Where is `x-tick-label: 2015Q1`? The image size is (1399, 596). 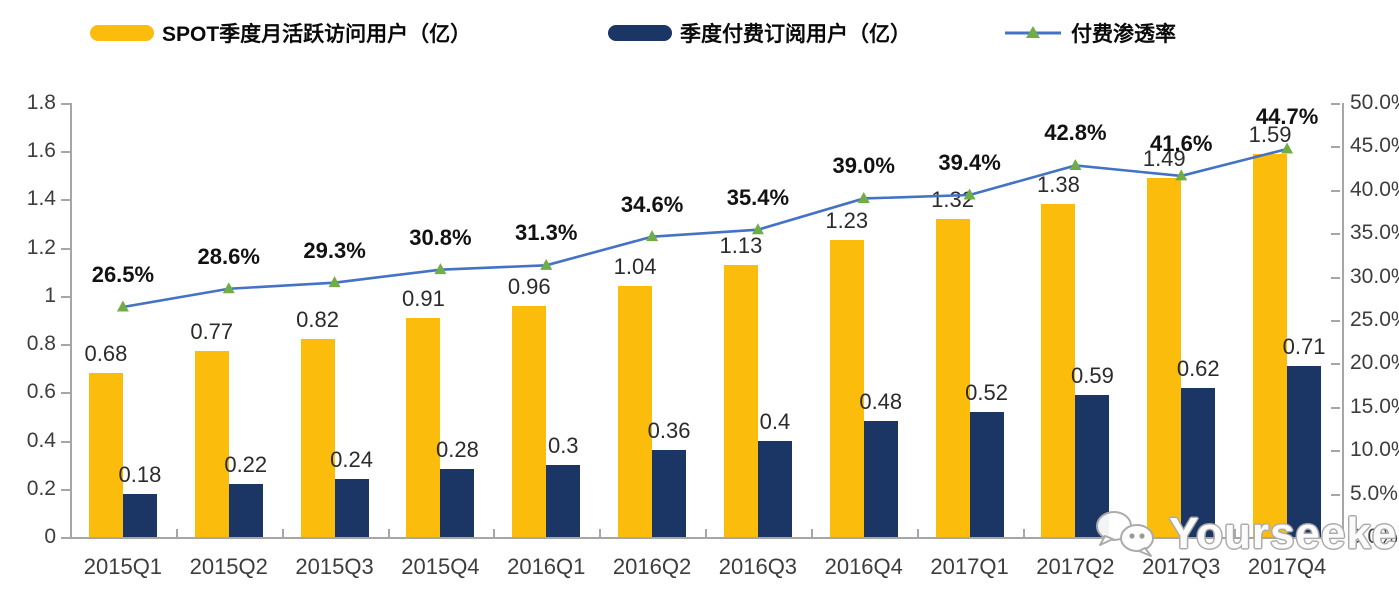
x-tick-label: 2015Q1 is located at coordinates (123, 566).